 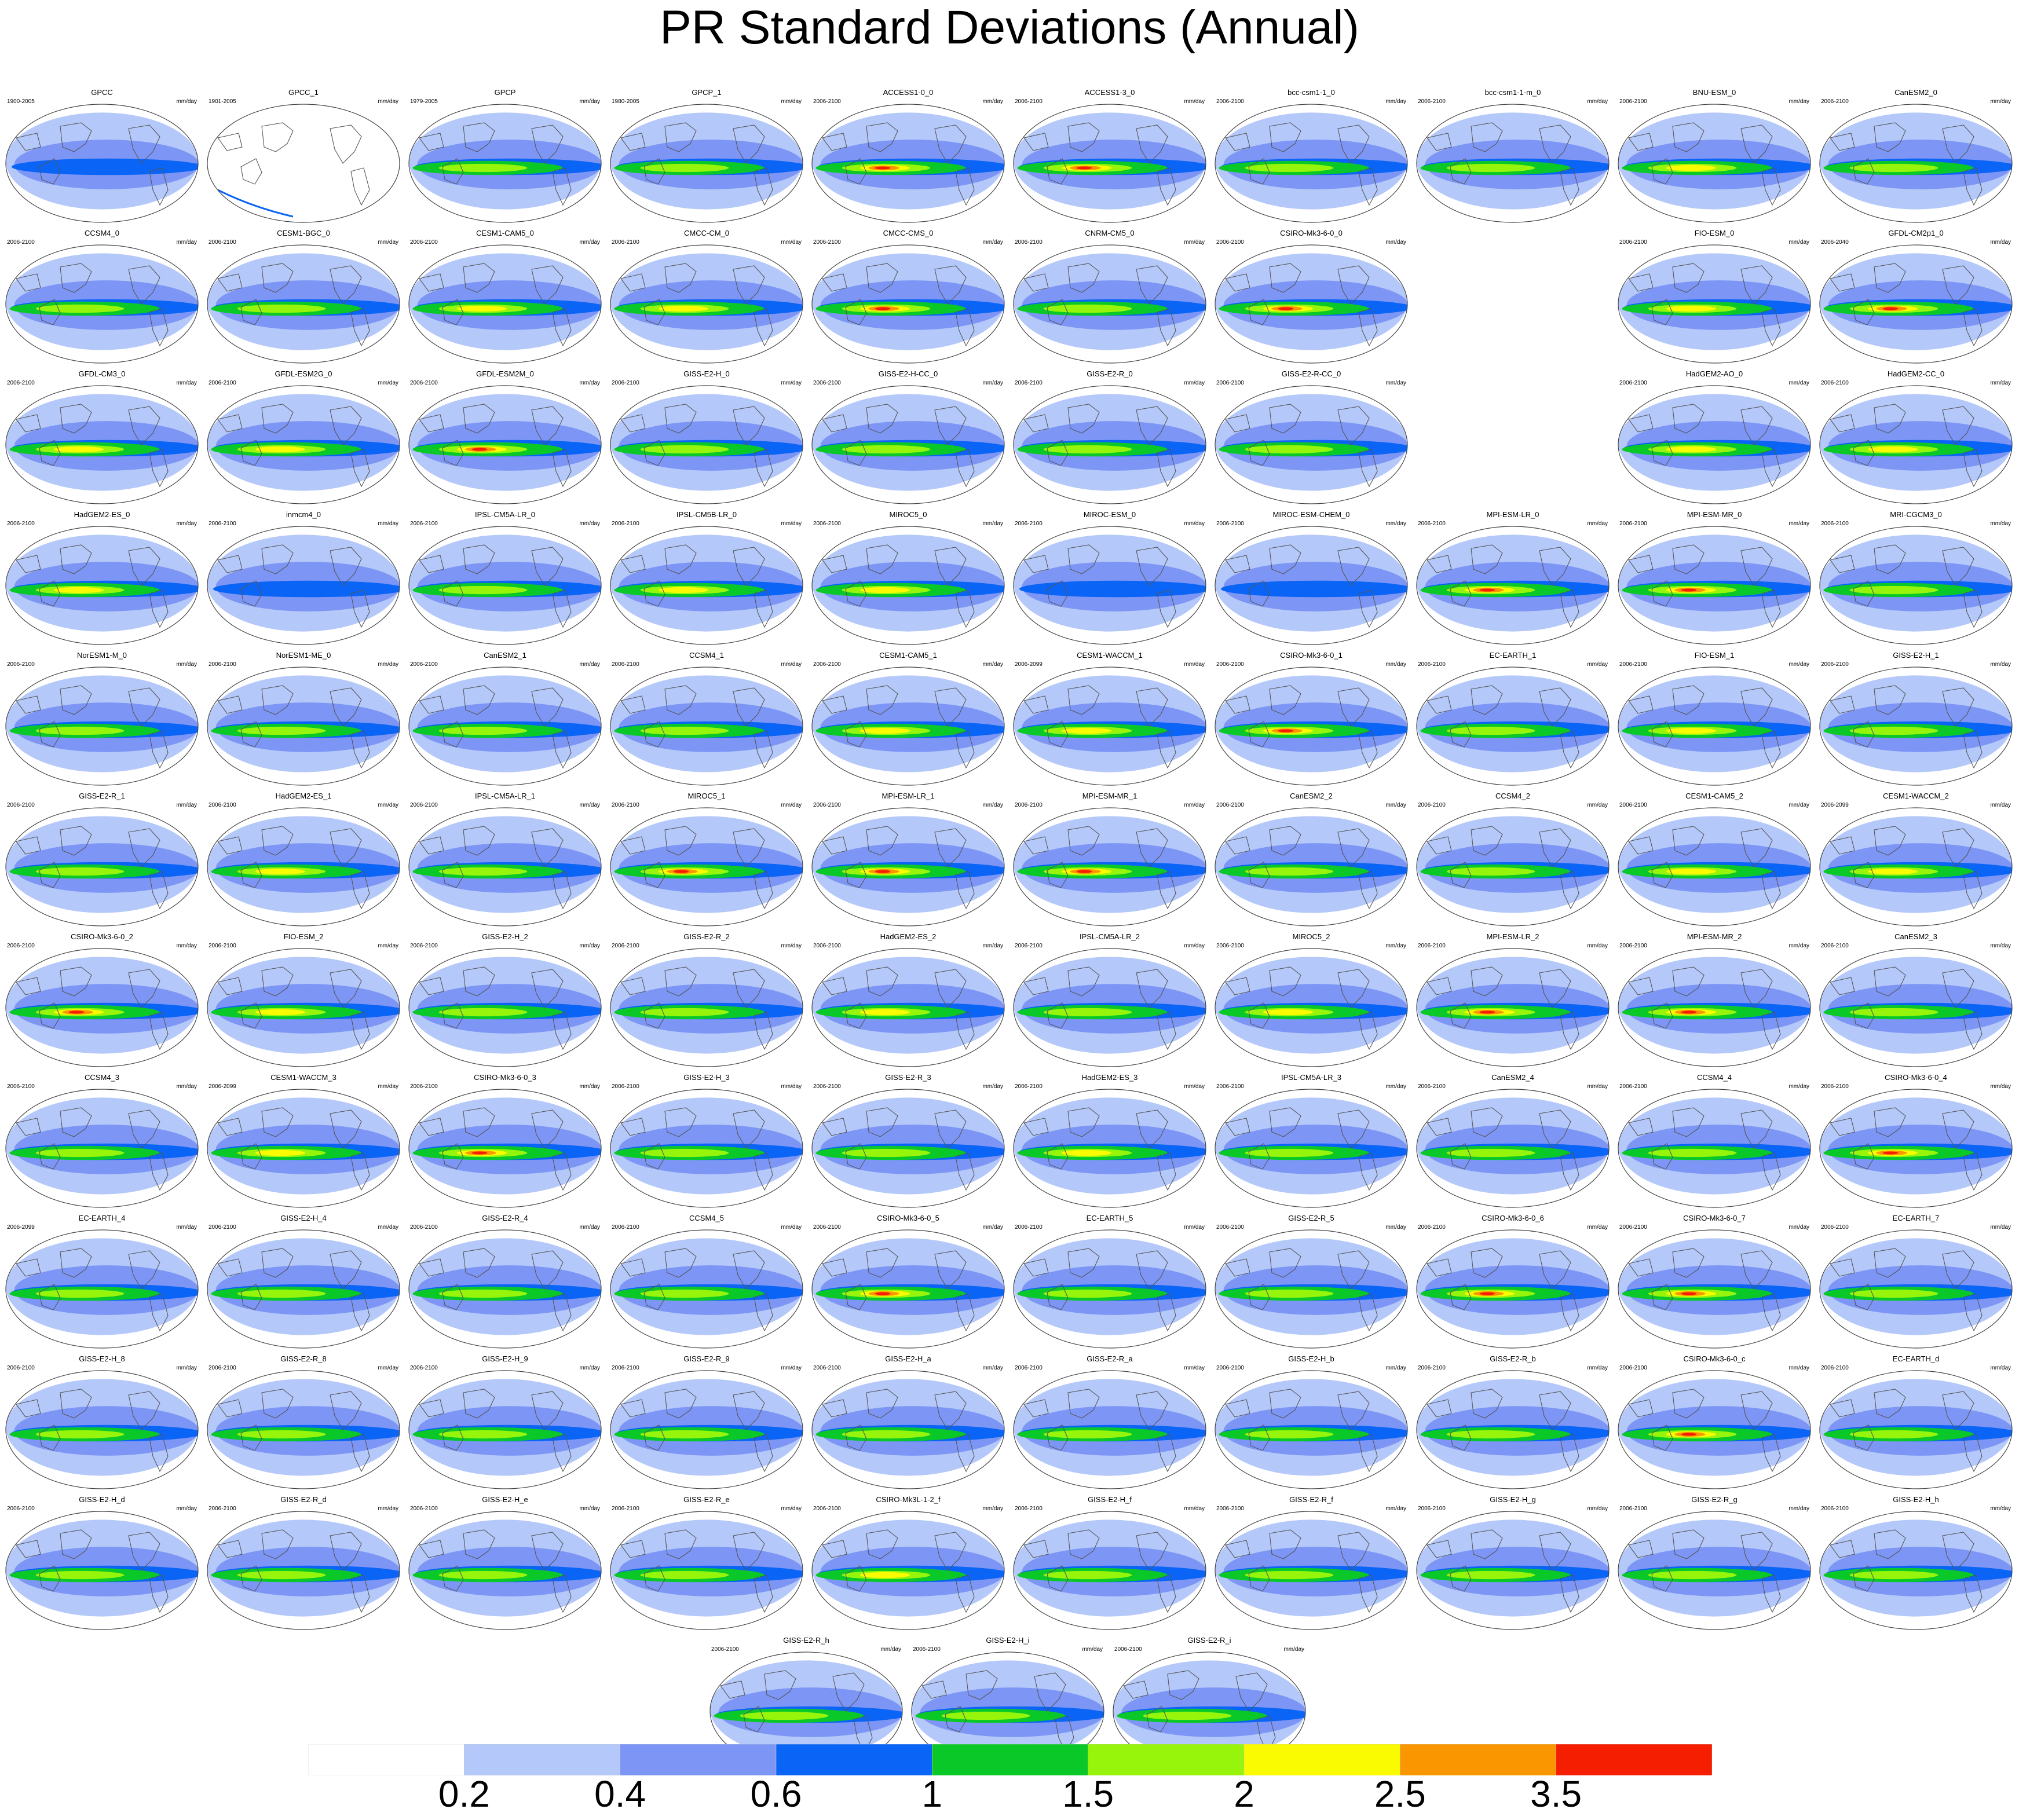 What do you see at coordinates (505, 937) in the screenshot?
I see `panel-title: GISS-E2-H_2` at bounding box center [505, 937].